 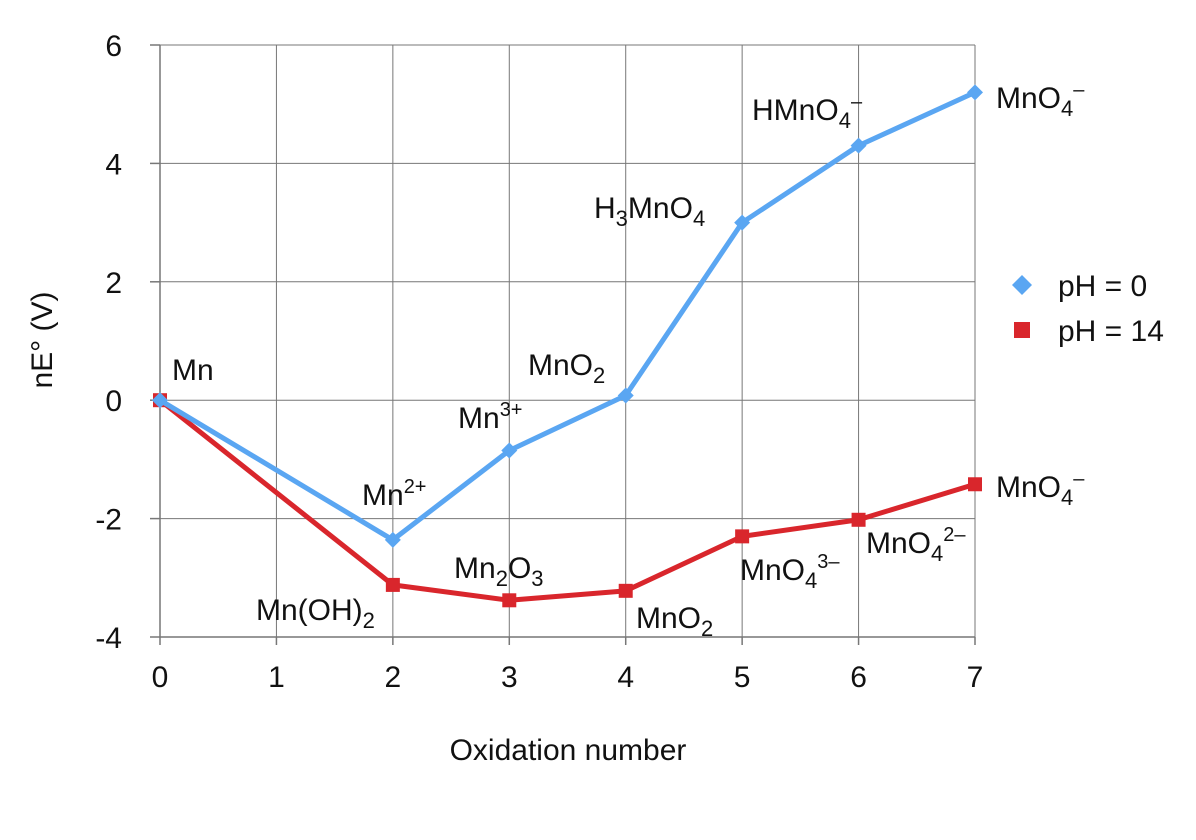 I want to click on y-tick-label: -2, so click(x=108, y=520).